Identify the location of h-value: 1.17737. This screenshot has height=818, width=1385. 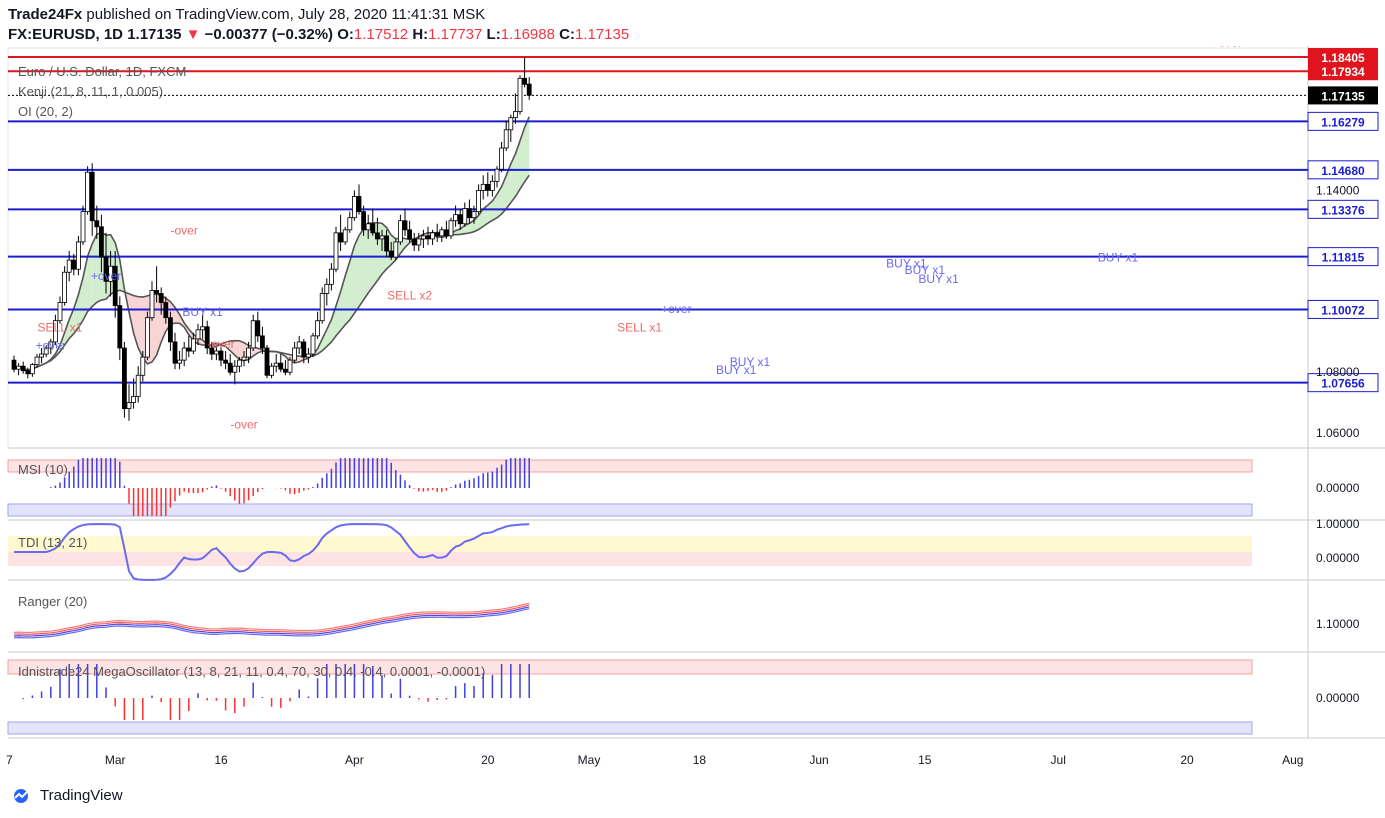
(455, 34).